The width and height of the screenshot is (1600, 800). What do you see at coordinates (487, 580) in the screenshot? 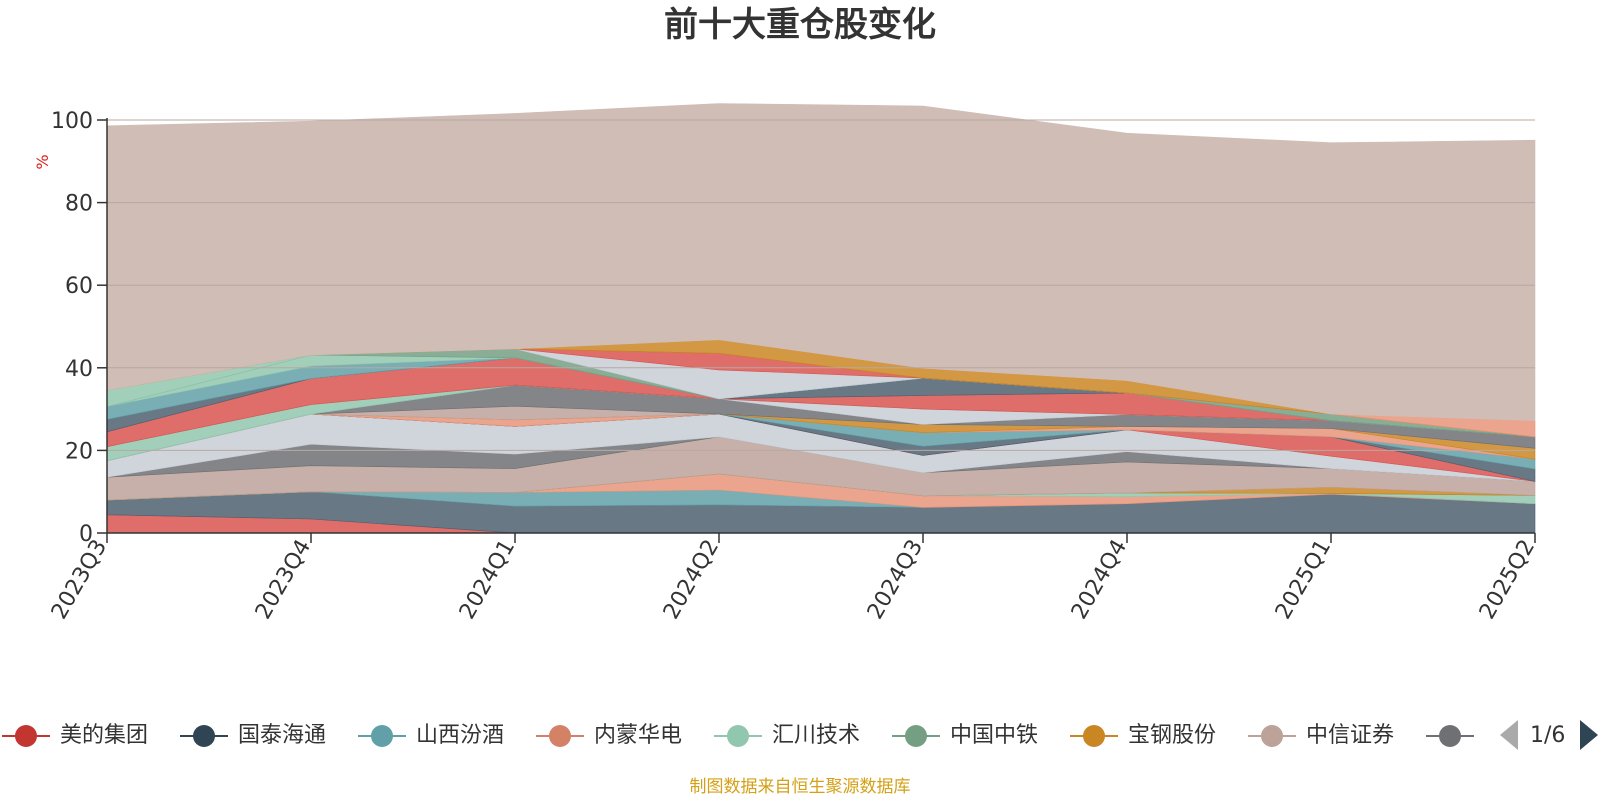
I see `x-tick-label: 2024Q1` at bounding box center [487, 580].